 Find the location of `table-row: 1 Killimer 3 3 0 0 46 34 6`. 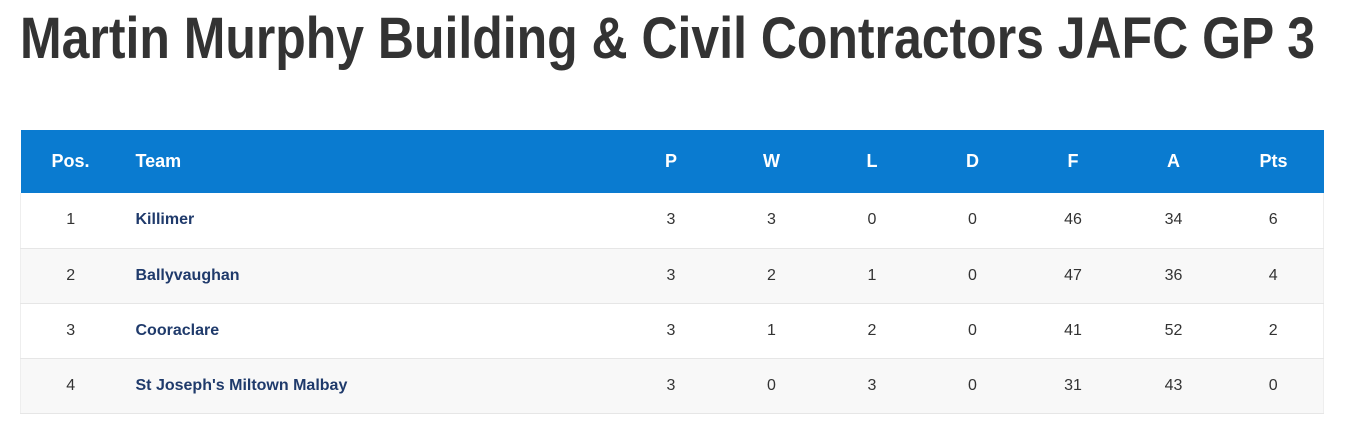

table-row: 1 Killimer 3 3 0 0 46 34 6 is located at coordinates (672, 220).